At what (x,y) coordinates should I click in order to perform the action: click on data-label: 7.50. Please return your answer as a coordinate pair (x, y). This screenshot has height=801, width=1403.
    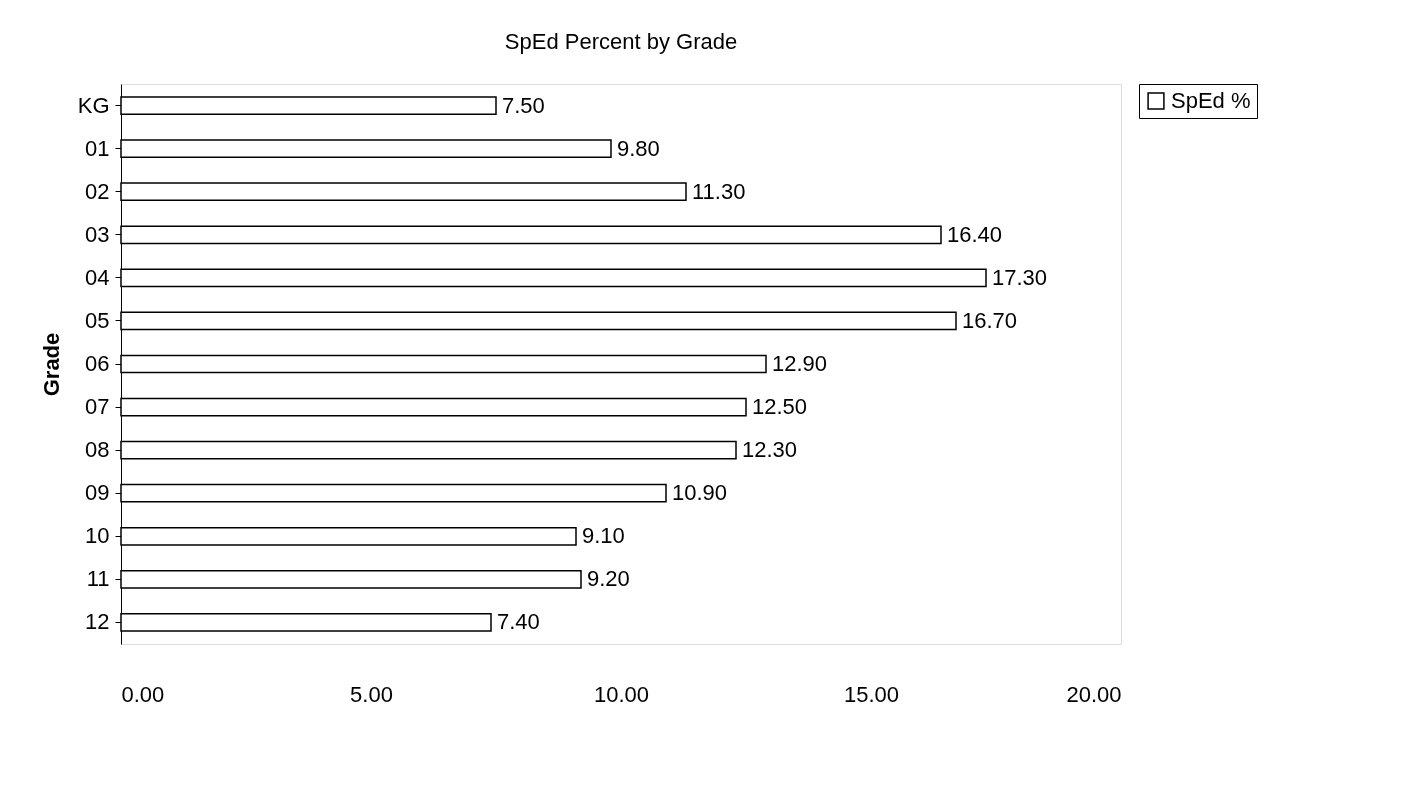
    Looking at the image, I should click on (523, 105).